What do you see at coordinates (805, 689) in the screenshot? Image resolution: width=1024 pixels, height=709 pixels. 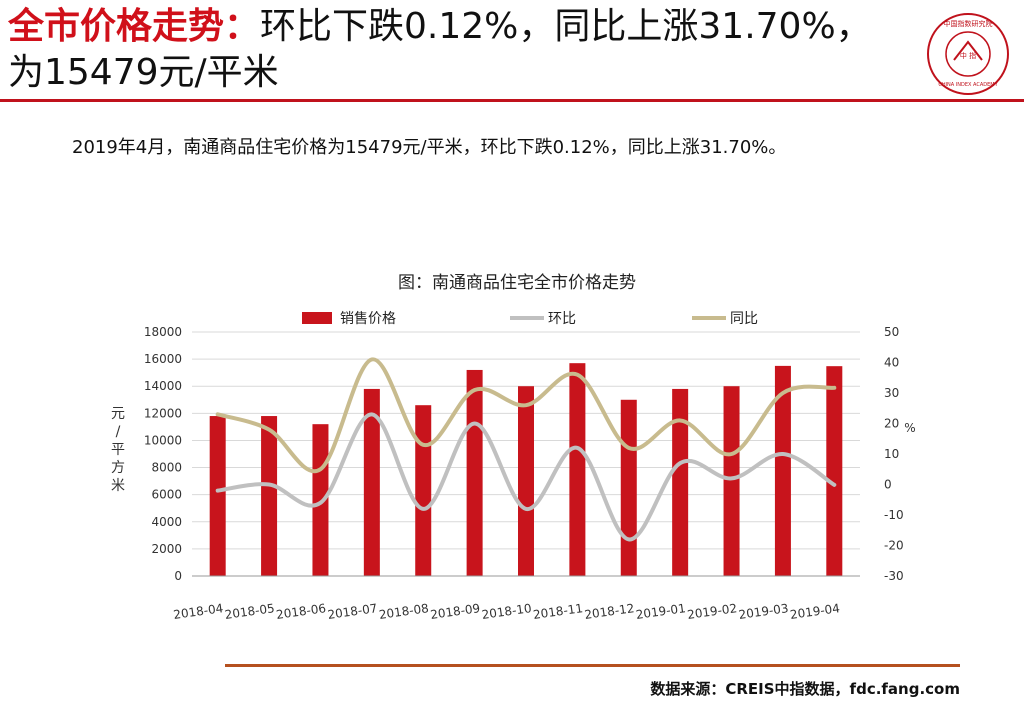 I see `data-source: 数据来源：CREIS中指数据，fdc.fang.com` at bounding box center [805, 689].